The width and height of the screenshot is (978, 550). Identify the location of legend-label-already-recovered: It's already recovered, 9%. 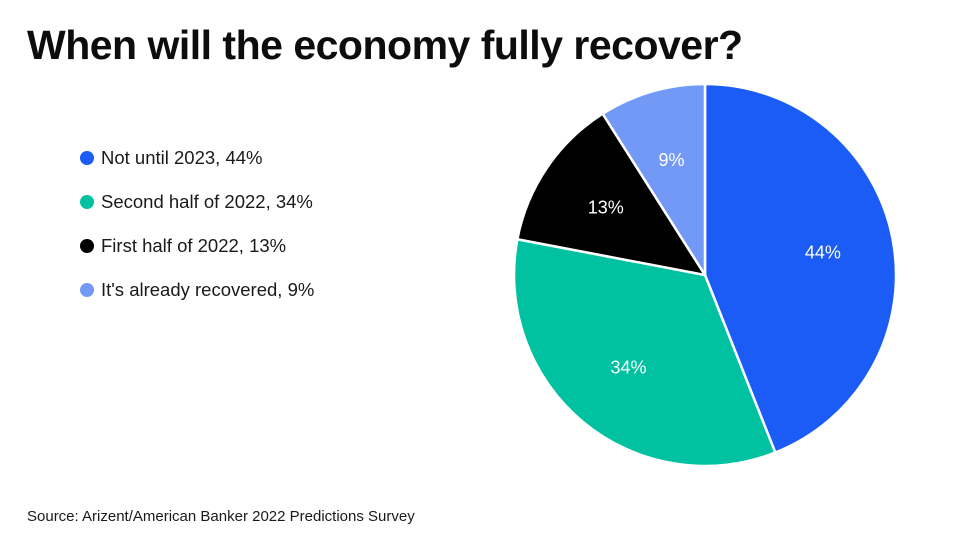
(208, 289).